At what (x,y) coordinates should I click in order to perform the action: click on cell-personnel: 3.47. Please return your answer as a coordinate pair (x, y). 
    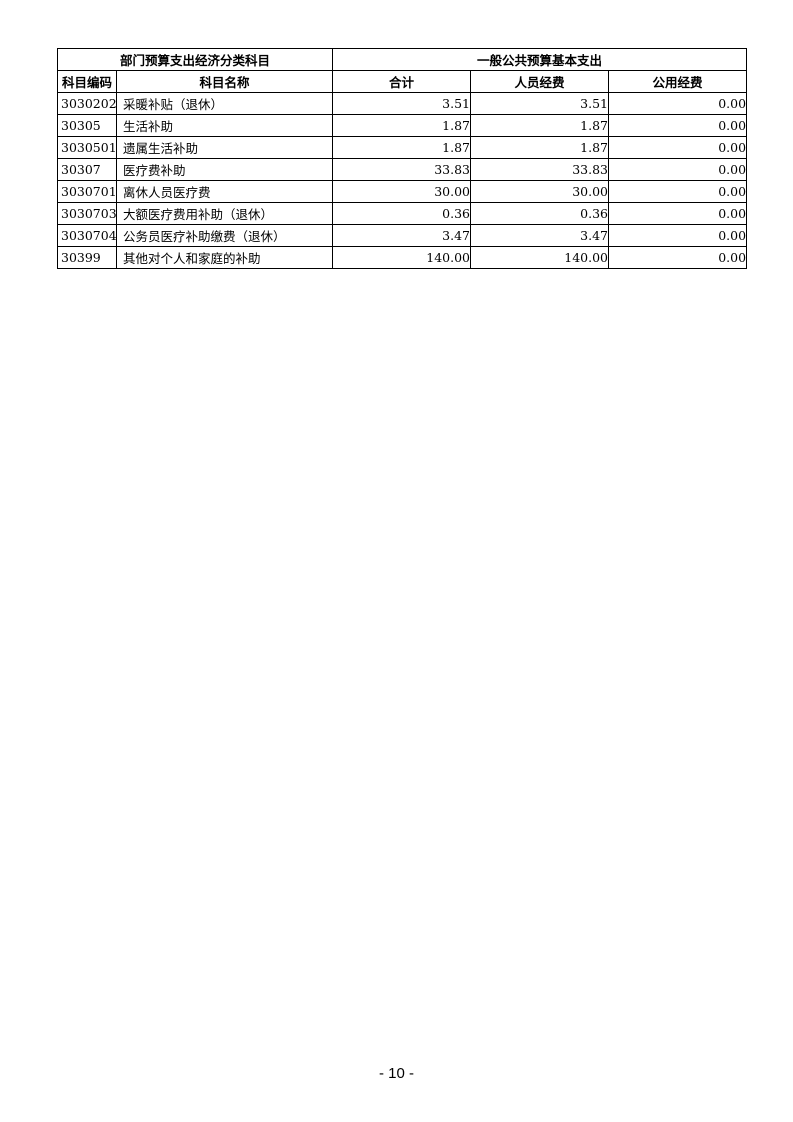
    Looking at the image, I should click on (540, 235).